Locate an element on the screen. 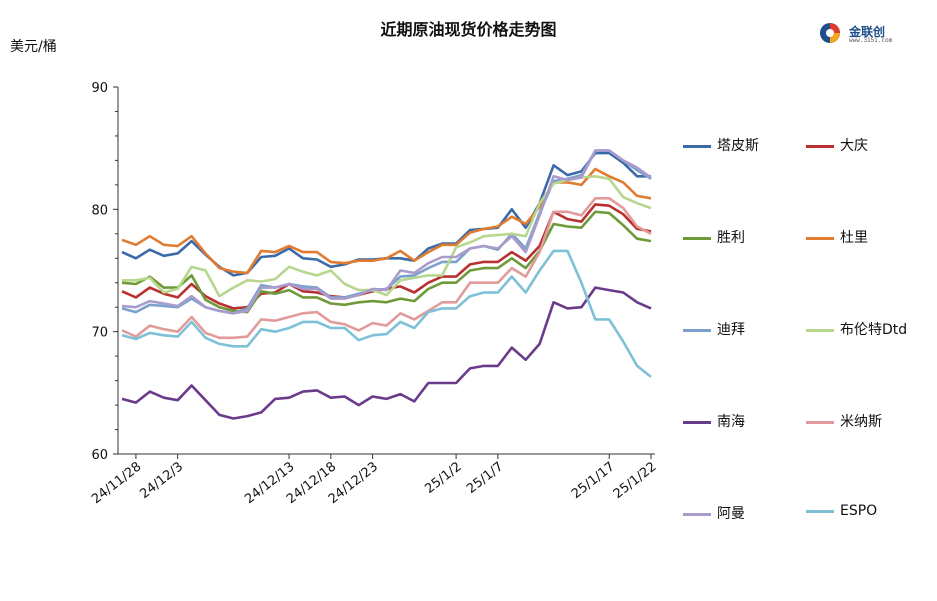 This screenshot has width=937, height=601. series-line-ESPO is located at coordinates (386, 313).